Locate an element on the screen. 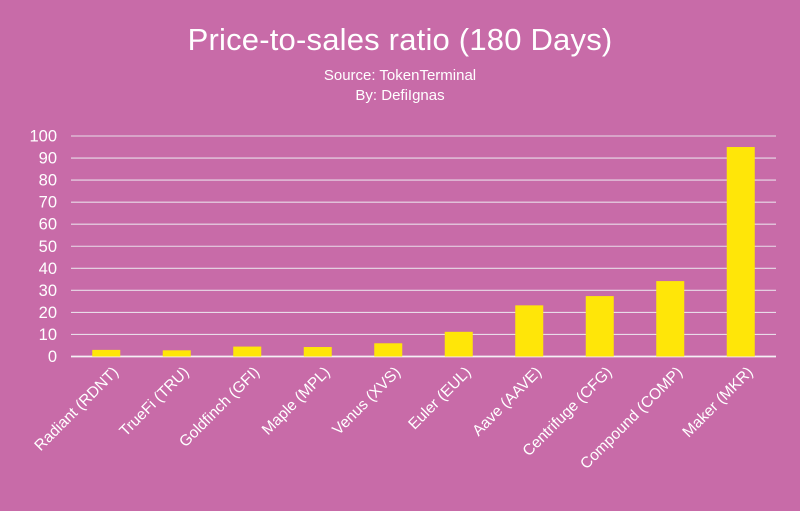 The image size is (800, 511). bar-compound is located at coordinates (670, 319).